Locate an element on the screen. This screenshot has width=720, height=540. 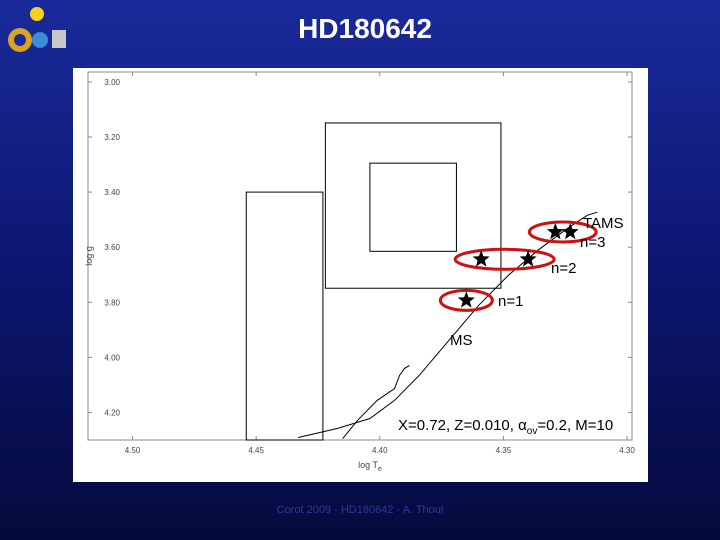
footer: Corot 2009 - HD180642 - A. Thoul is located at coordinates (360, 510).